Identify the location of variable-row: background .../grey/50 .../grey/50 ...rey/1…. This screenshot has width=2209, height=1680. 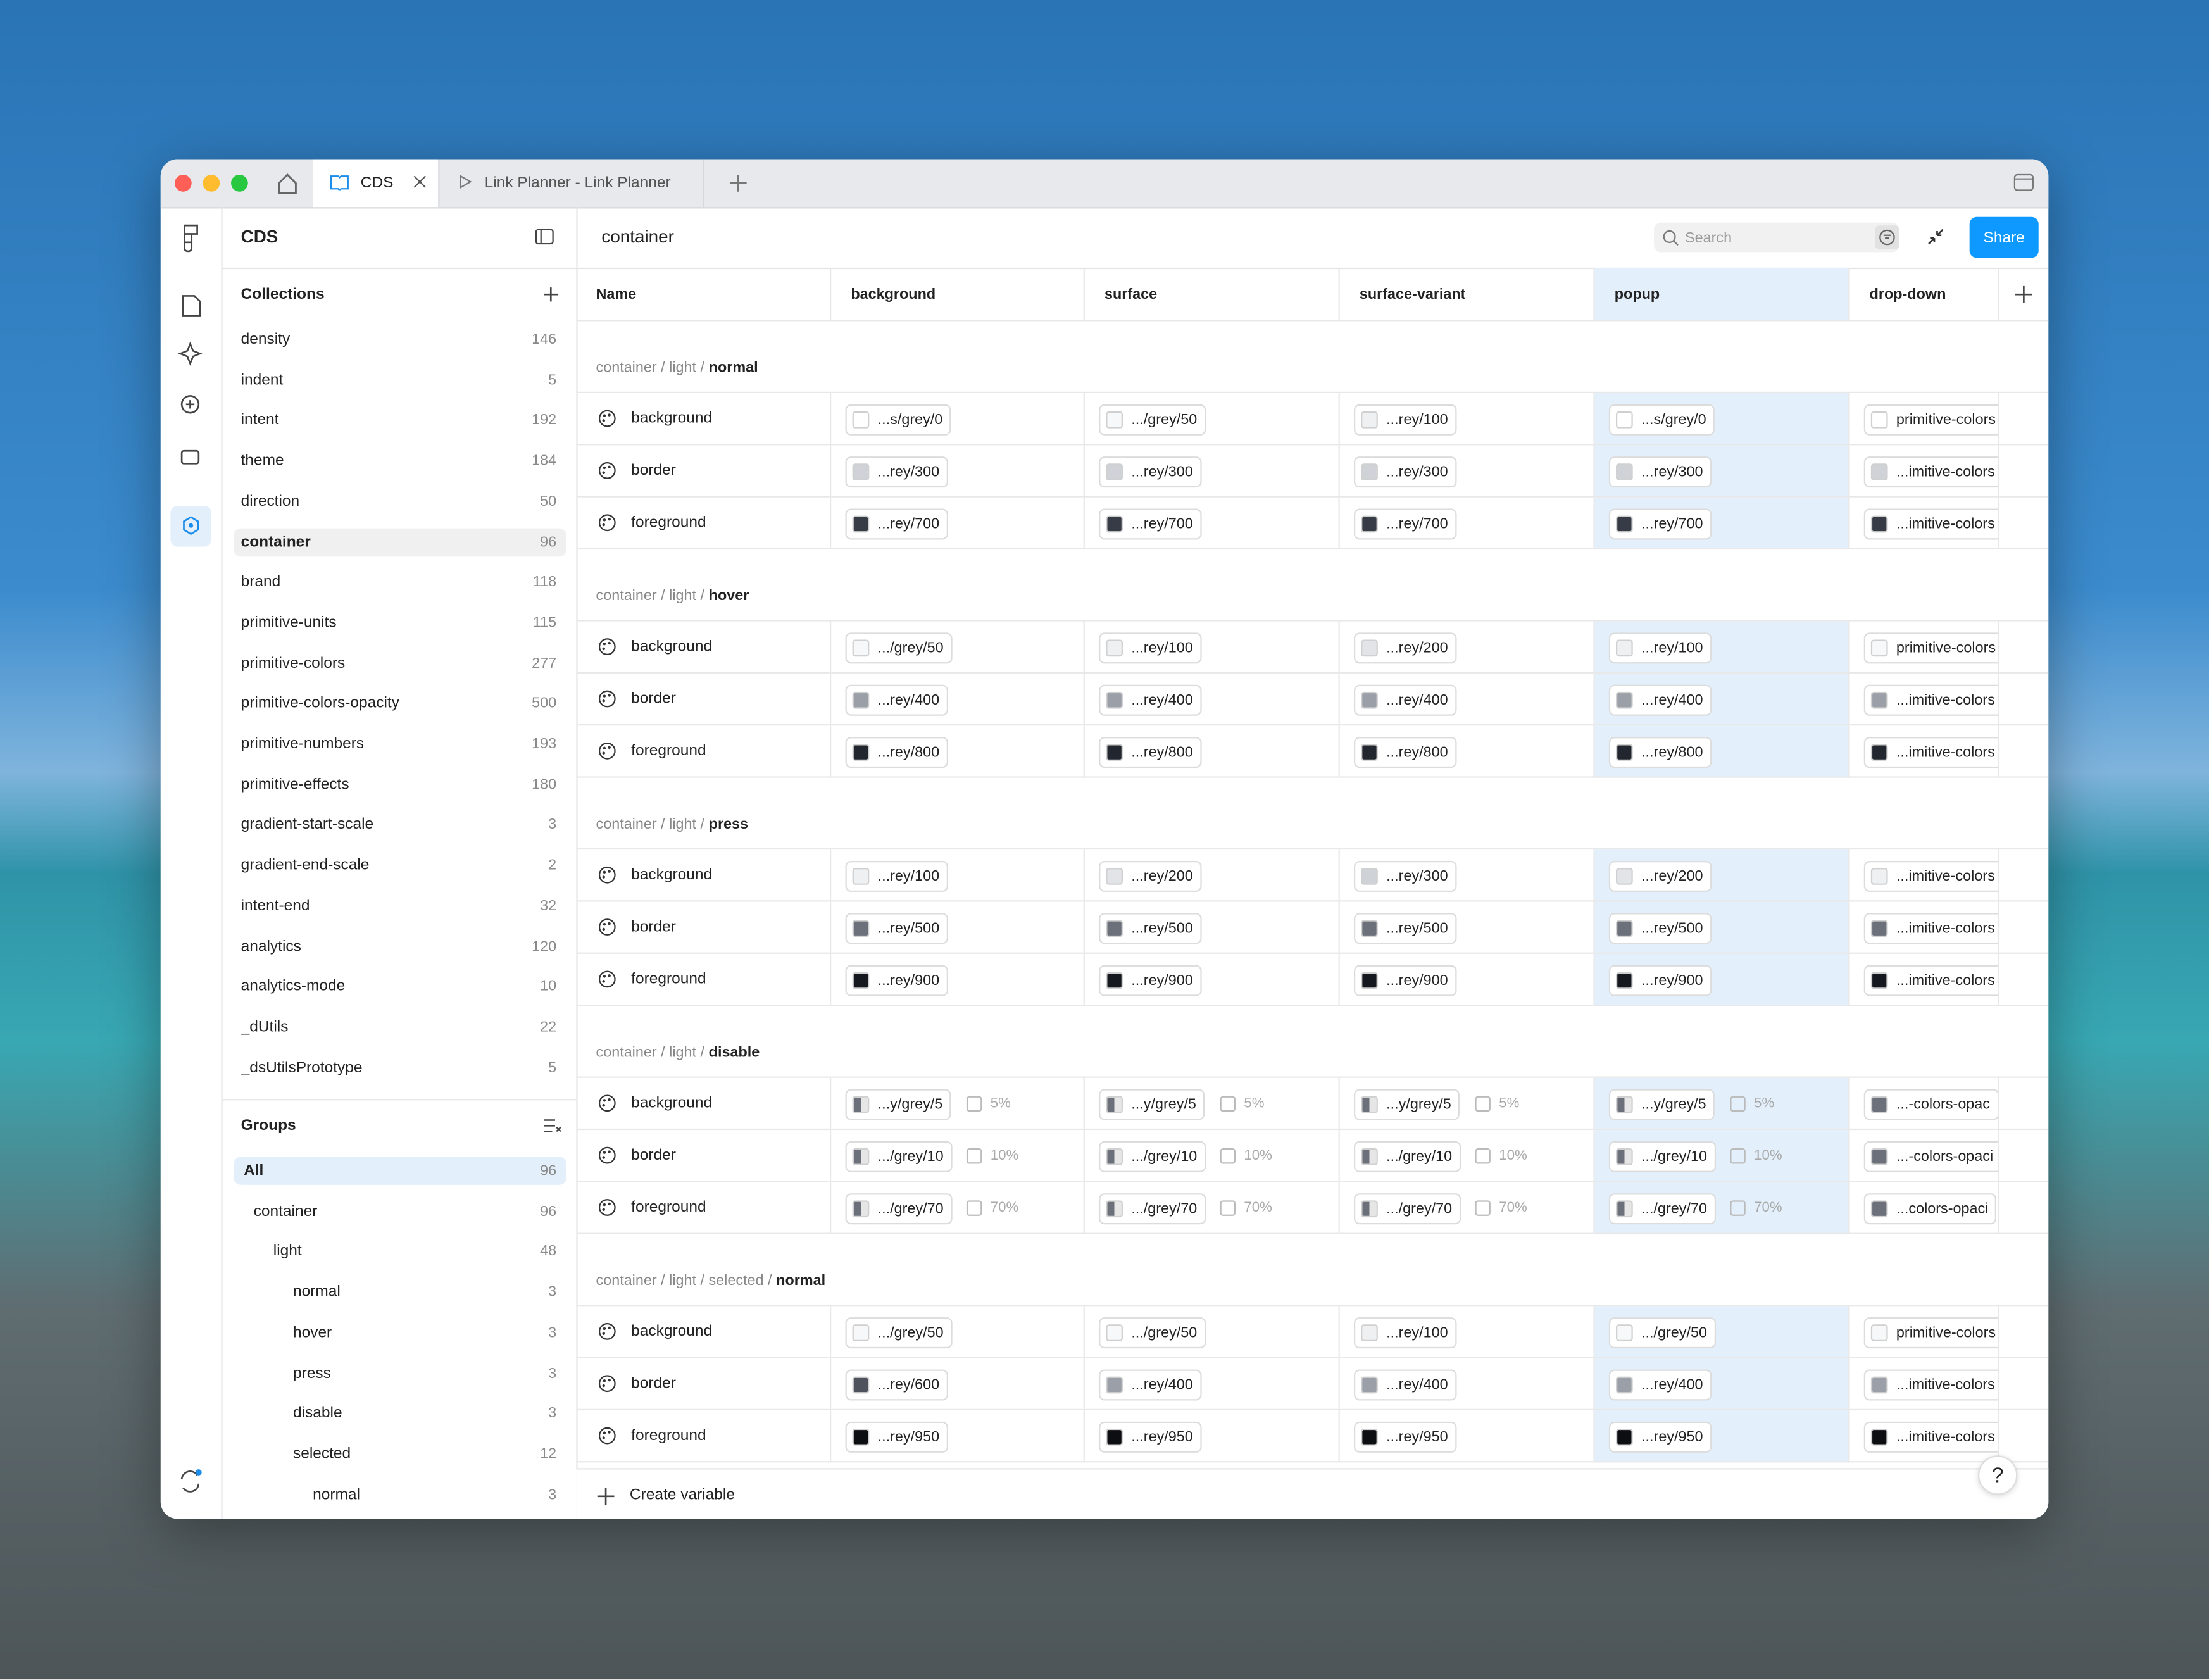
(1312, 1332).